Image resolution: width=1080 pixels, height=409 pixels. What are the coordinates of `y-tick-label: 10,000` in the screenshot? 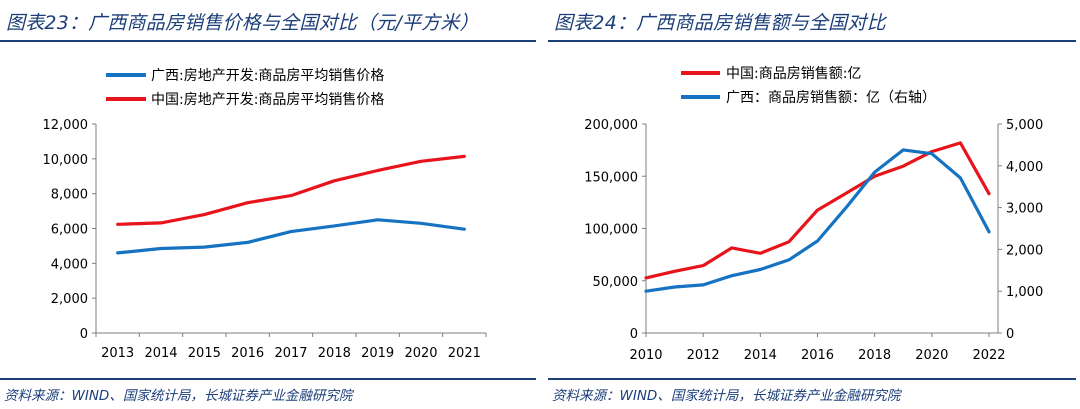 It's located at (66, 160).